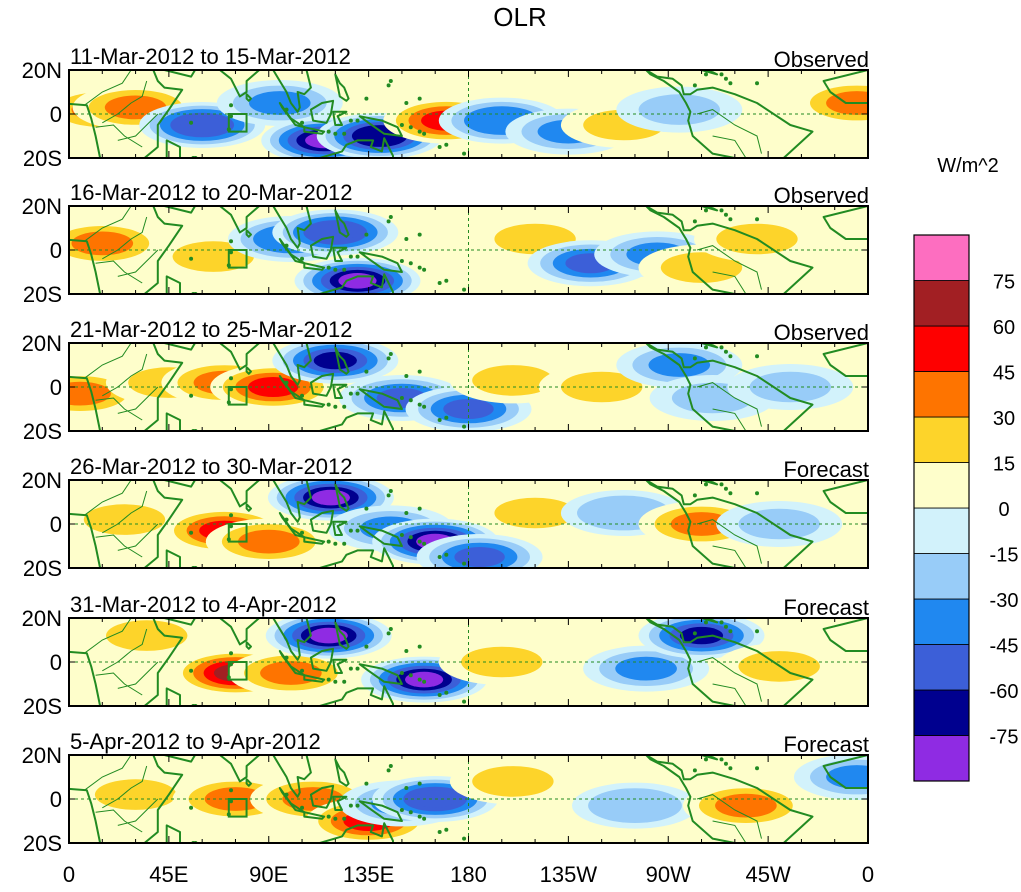 The image size is (1021, 892). What do you see at coordinates (821, 332) in the screenshot?
I see `panel-kind: Observed` at bounding box center [821, 332].